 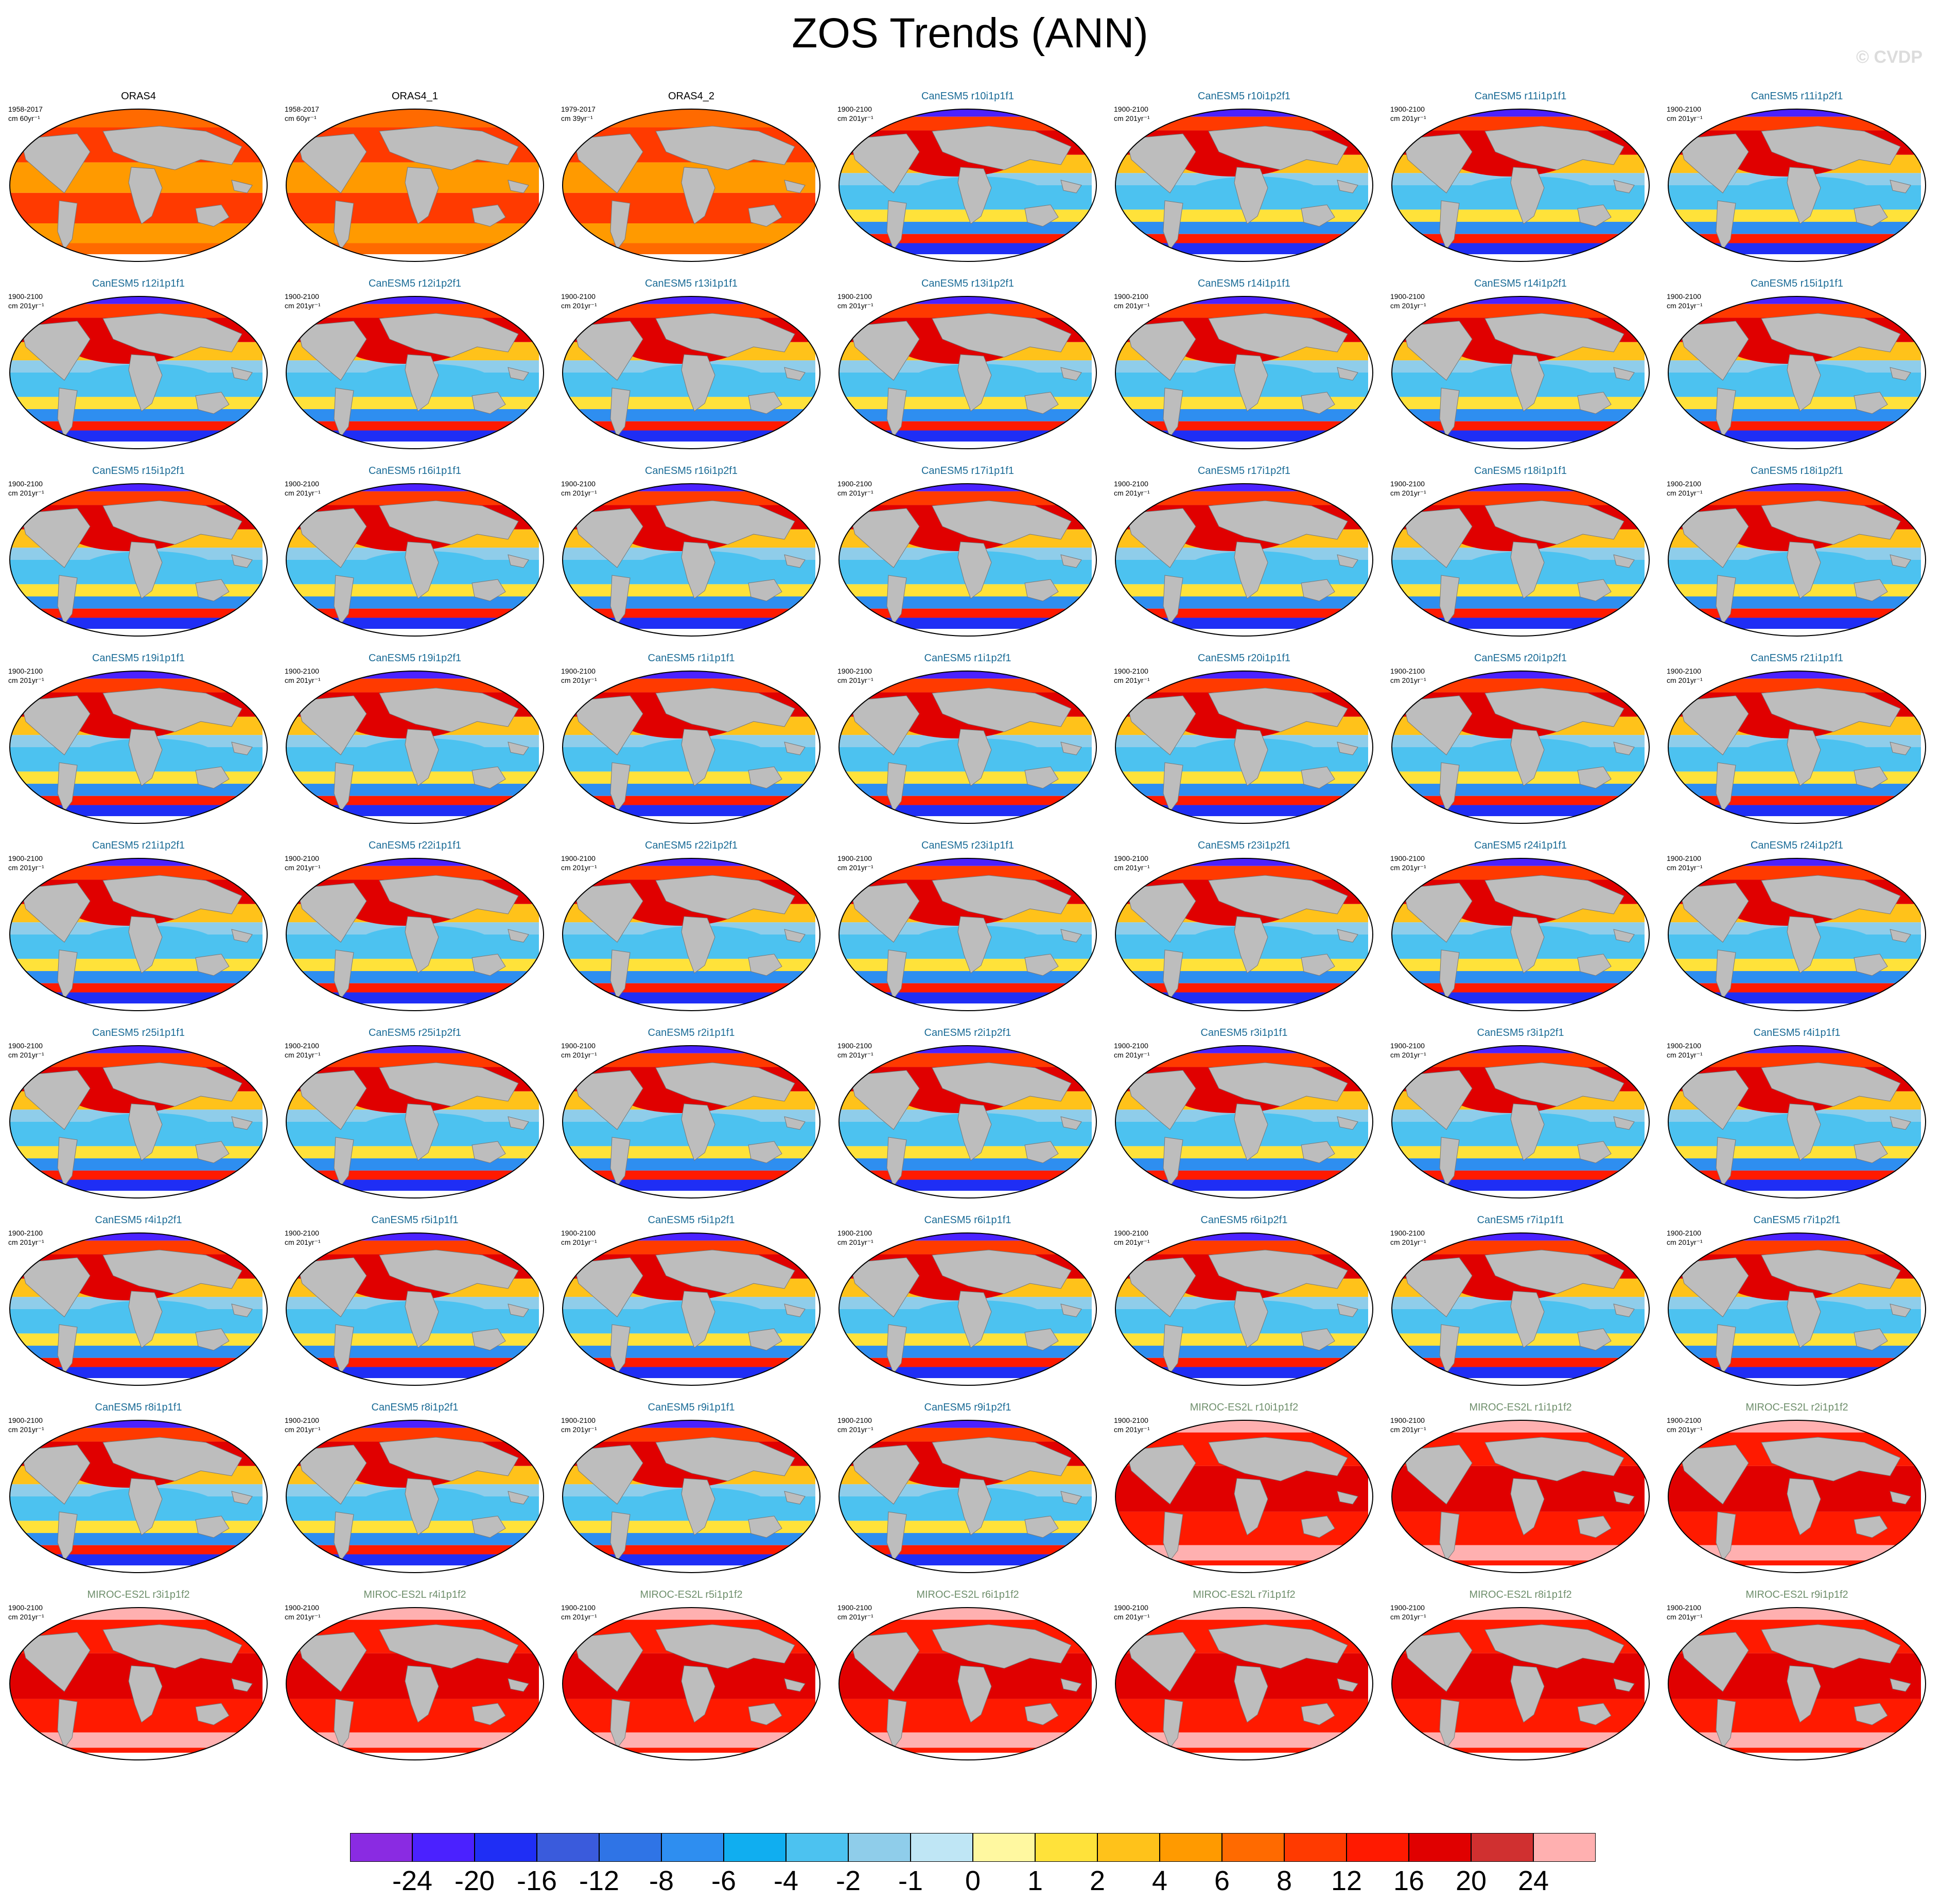 I want to click on map-panel: CanESM5 r24i1p2f1 1900-2100 cm 201yr⁻¹, so click(x=1797, y=927).